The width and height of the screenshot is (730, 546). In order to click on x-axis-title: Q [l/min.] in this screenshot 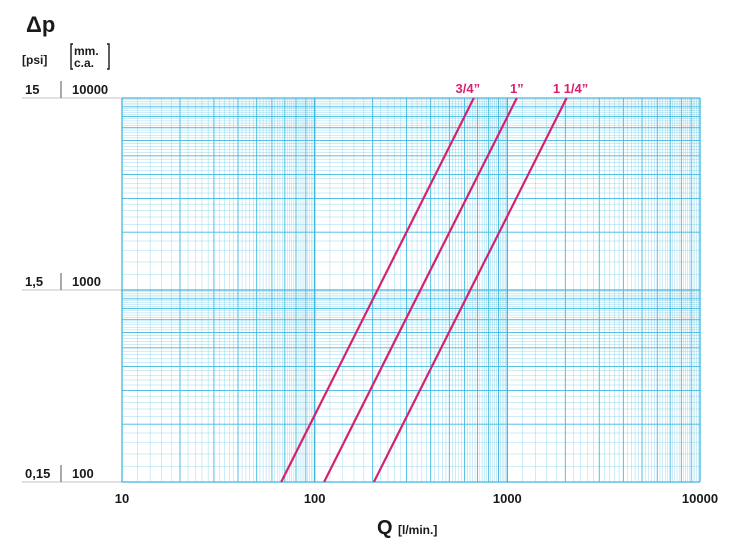, I will do `click(407, 528)`.